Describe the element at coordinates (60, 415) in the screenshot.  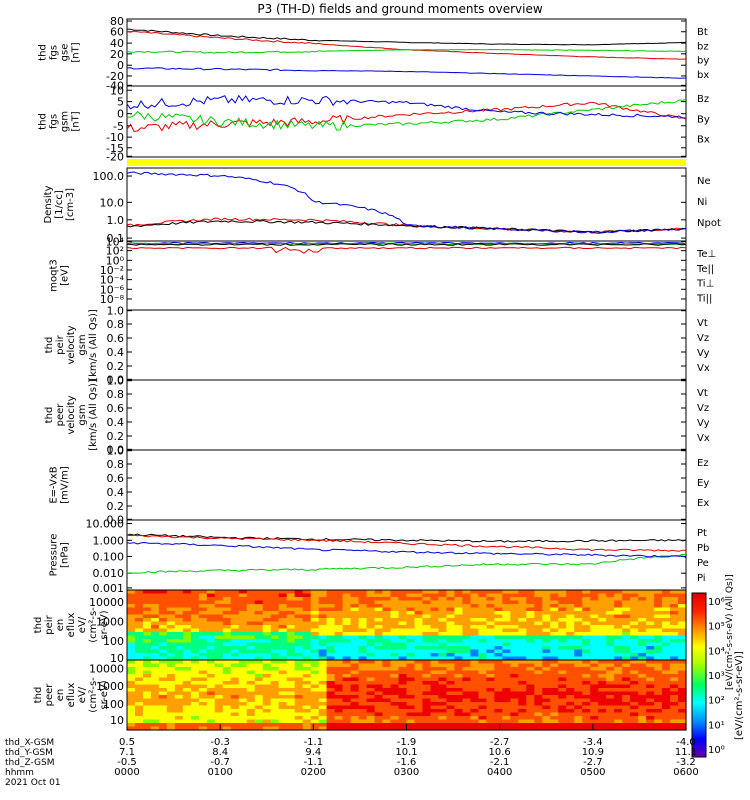
I see `y-axis-label: peer` at that location.